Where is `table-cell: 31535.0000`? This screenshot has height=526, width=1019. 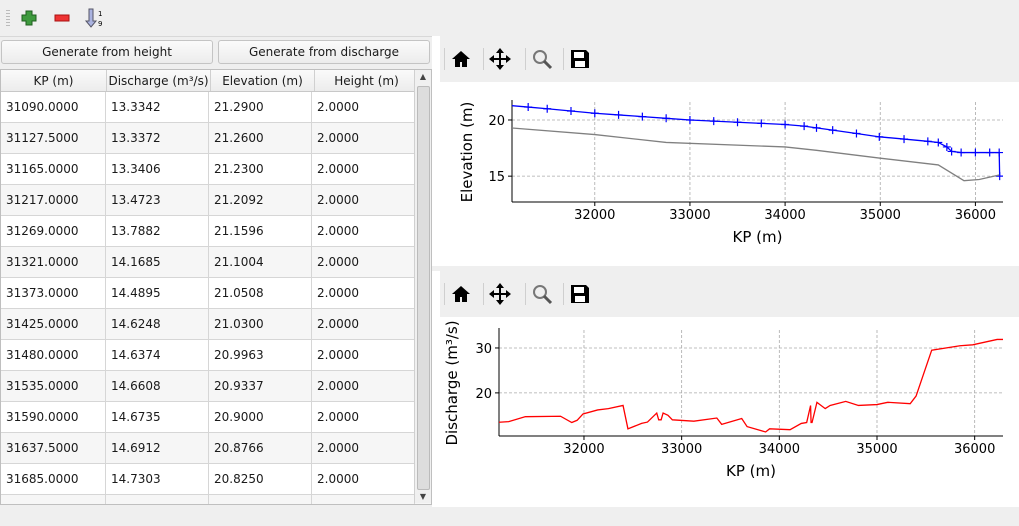
table-cell: 31535.0000 is located at coordinates (53, 386).